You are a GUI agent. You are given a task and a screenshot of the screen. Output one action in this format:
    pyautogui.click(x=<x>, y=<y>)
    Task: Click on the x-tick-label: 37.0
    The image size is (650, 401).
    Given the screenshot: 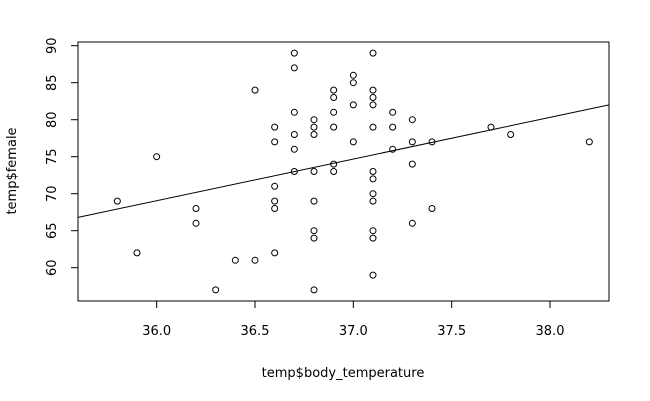 What is the action you would take?
    pyautogui.click(x=353, y=331)
    